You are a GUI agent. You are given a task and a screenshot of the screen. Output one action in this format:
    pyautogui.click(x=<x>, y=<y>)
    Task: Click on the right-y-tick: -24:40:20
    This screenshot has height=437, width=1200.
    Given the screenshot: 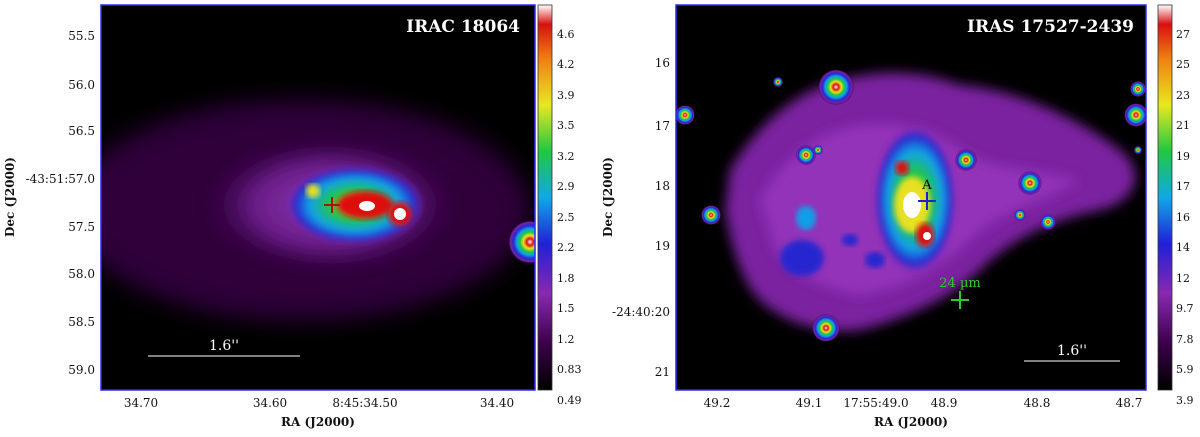 What is the action you would take?
    pyautogui.click(x=641, y=312)
    